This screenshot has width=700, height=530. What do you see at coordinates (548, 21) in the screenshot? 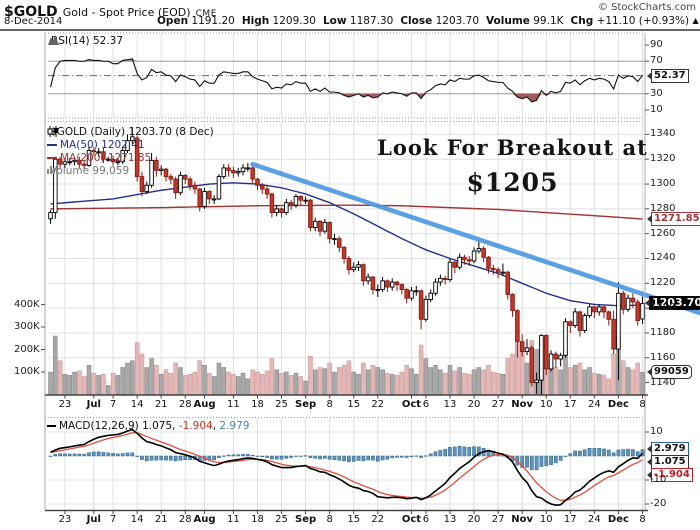
I see `volume-value: 99.1K` at bounding box center [548, 21].